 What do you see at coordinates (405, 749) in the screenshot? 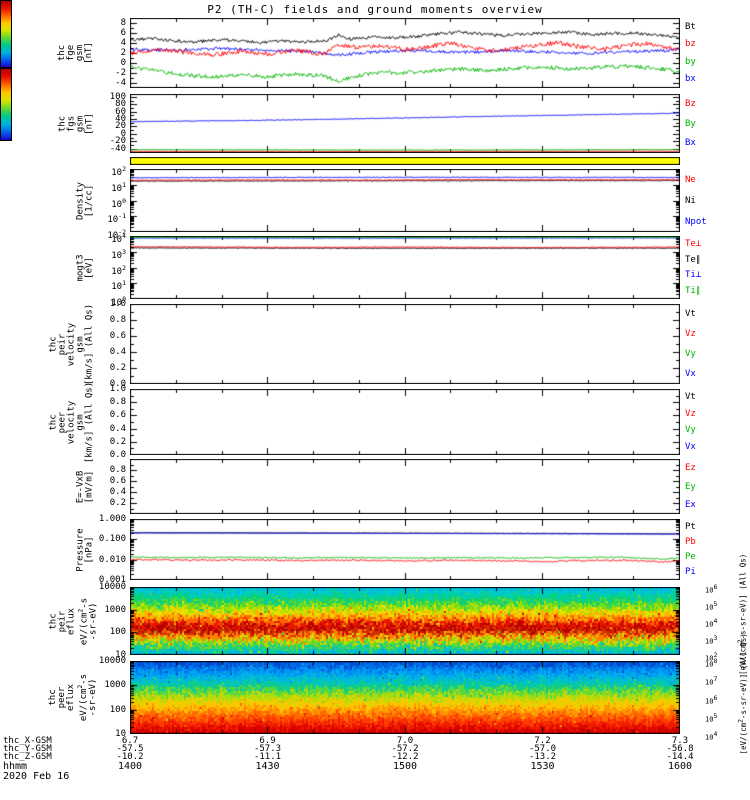
I see `ephemeris-value: -57.2` at bounding box center [405, 749].